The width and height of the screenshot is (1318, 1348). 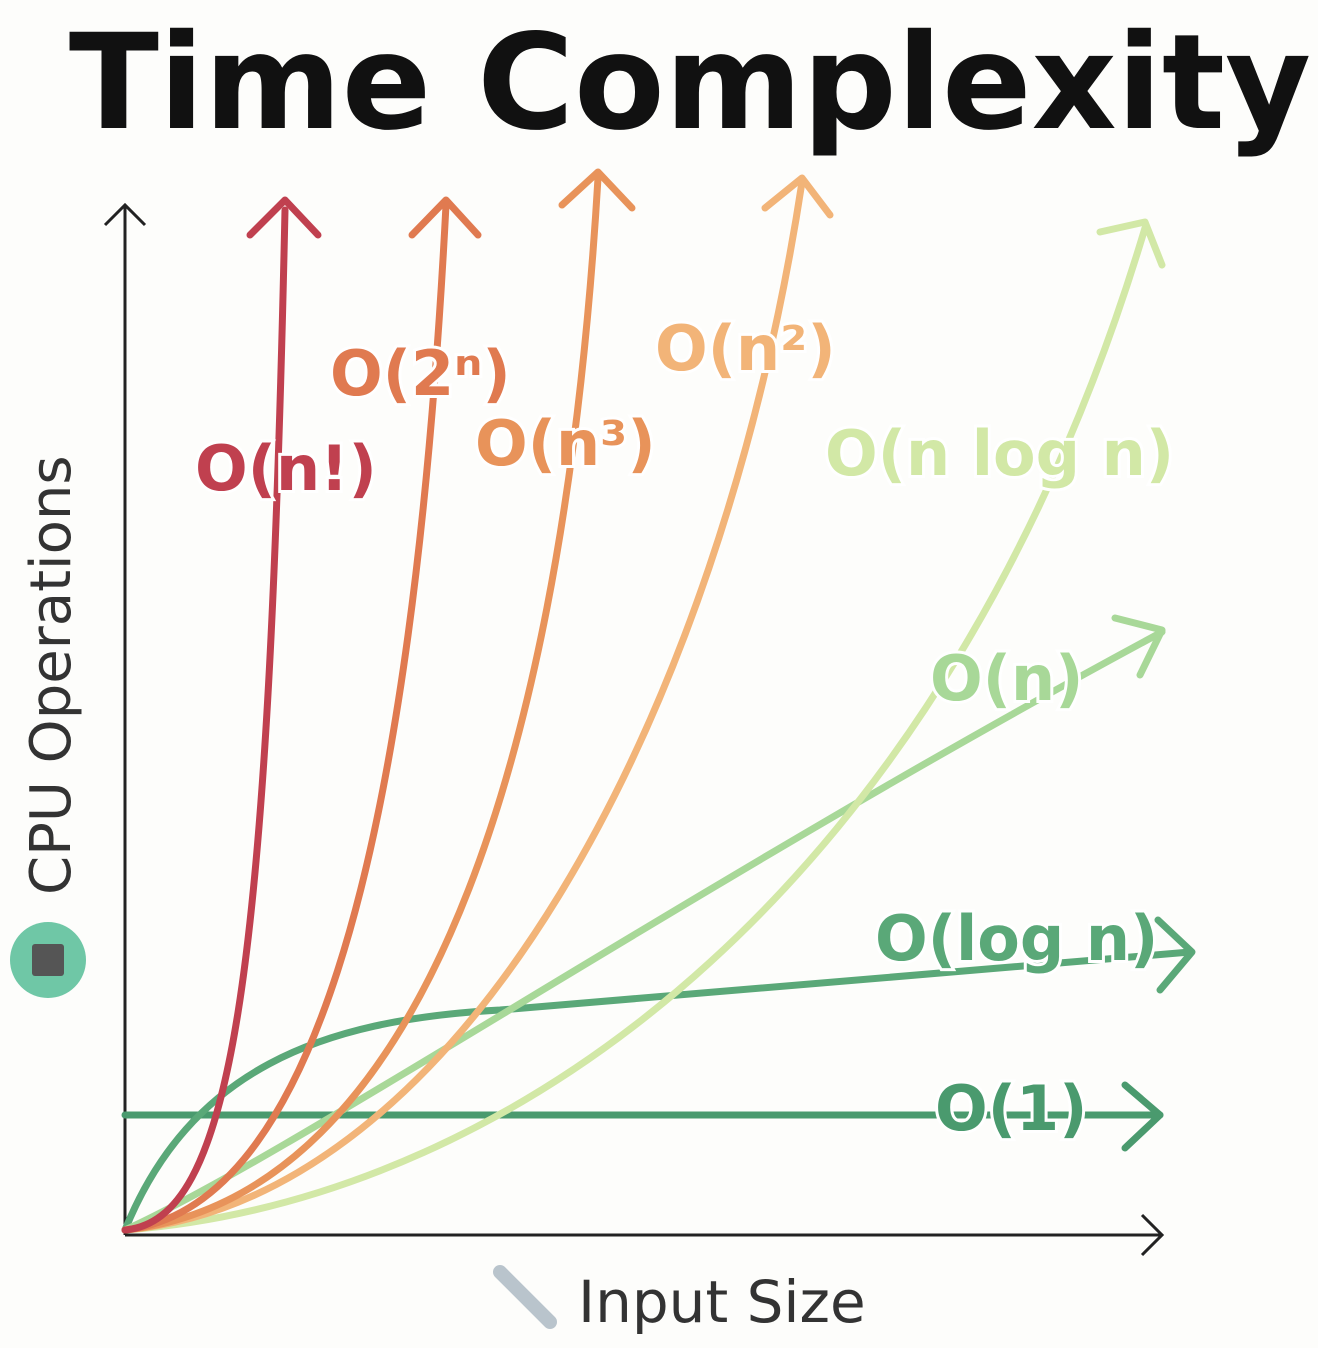 I want to click on curve-label: O(1), so click(x=1011, y=1108).